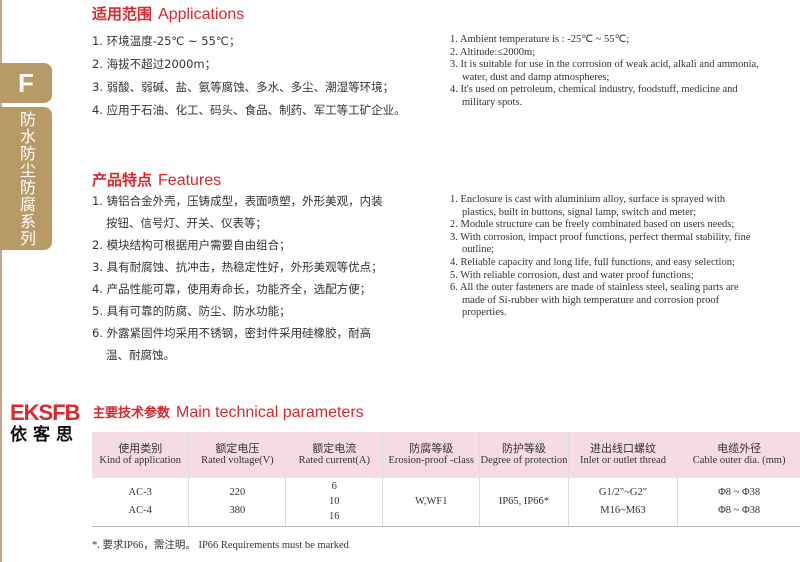  I want to click on column-header: 使用类别 Kind of application, so click(140, 455).